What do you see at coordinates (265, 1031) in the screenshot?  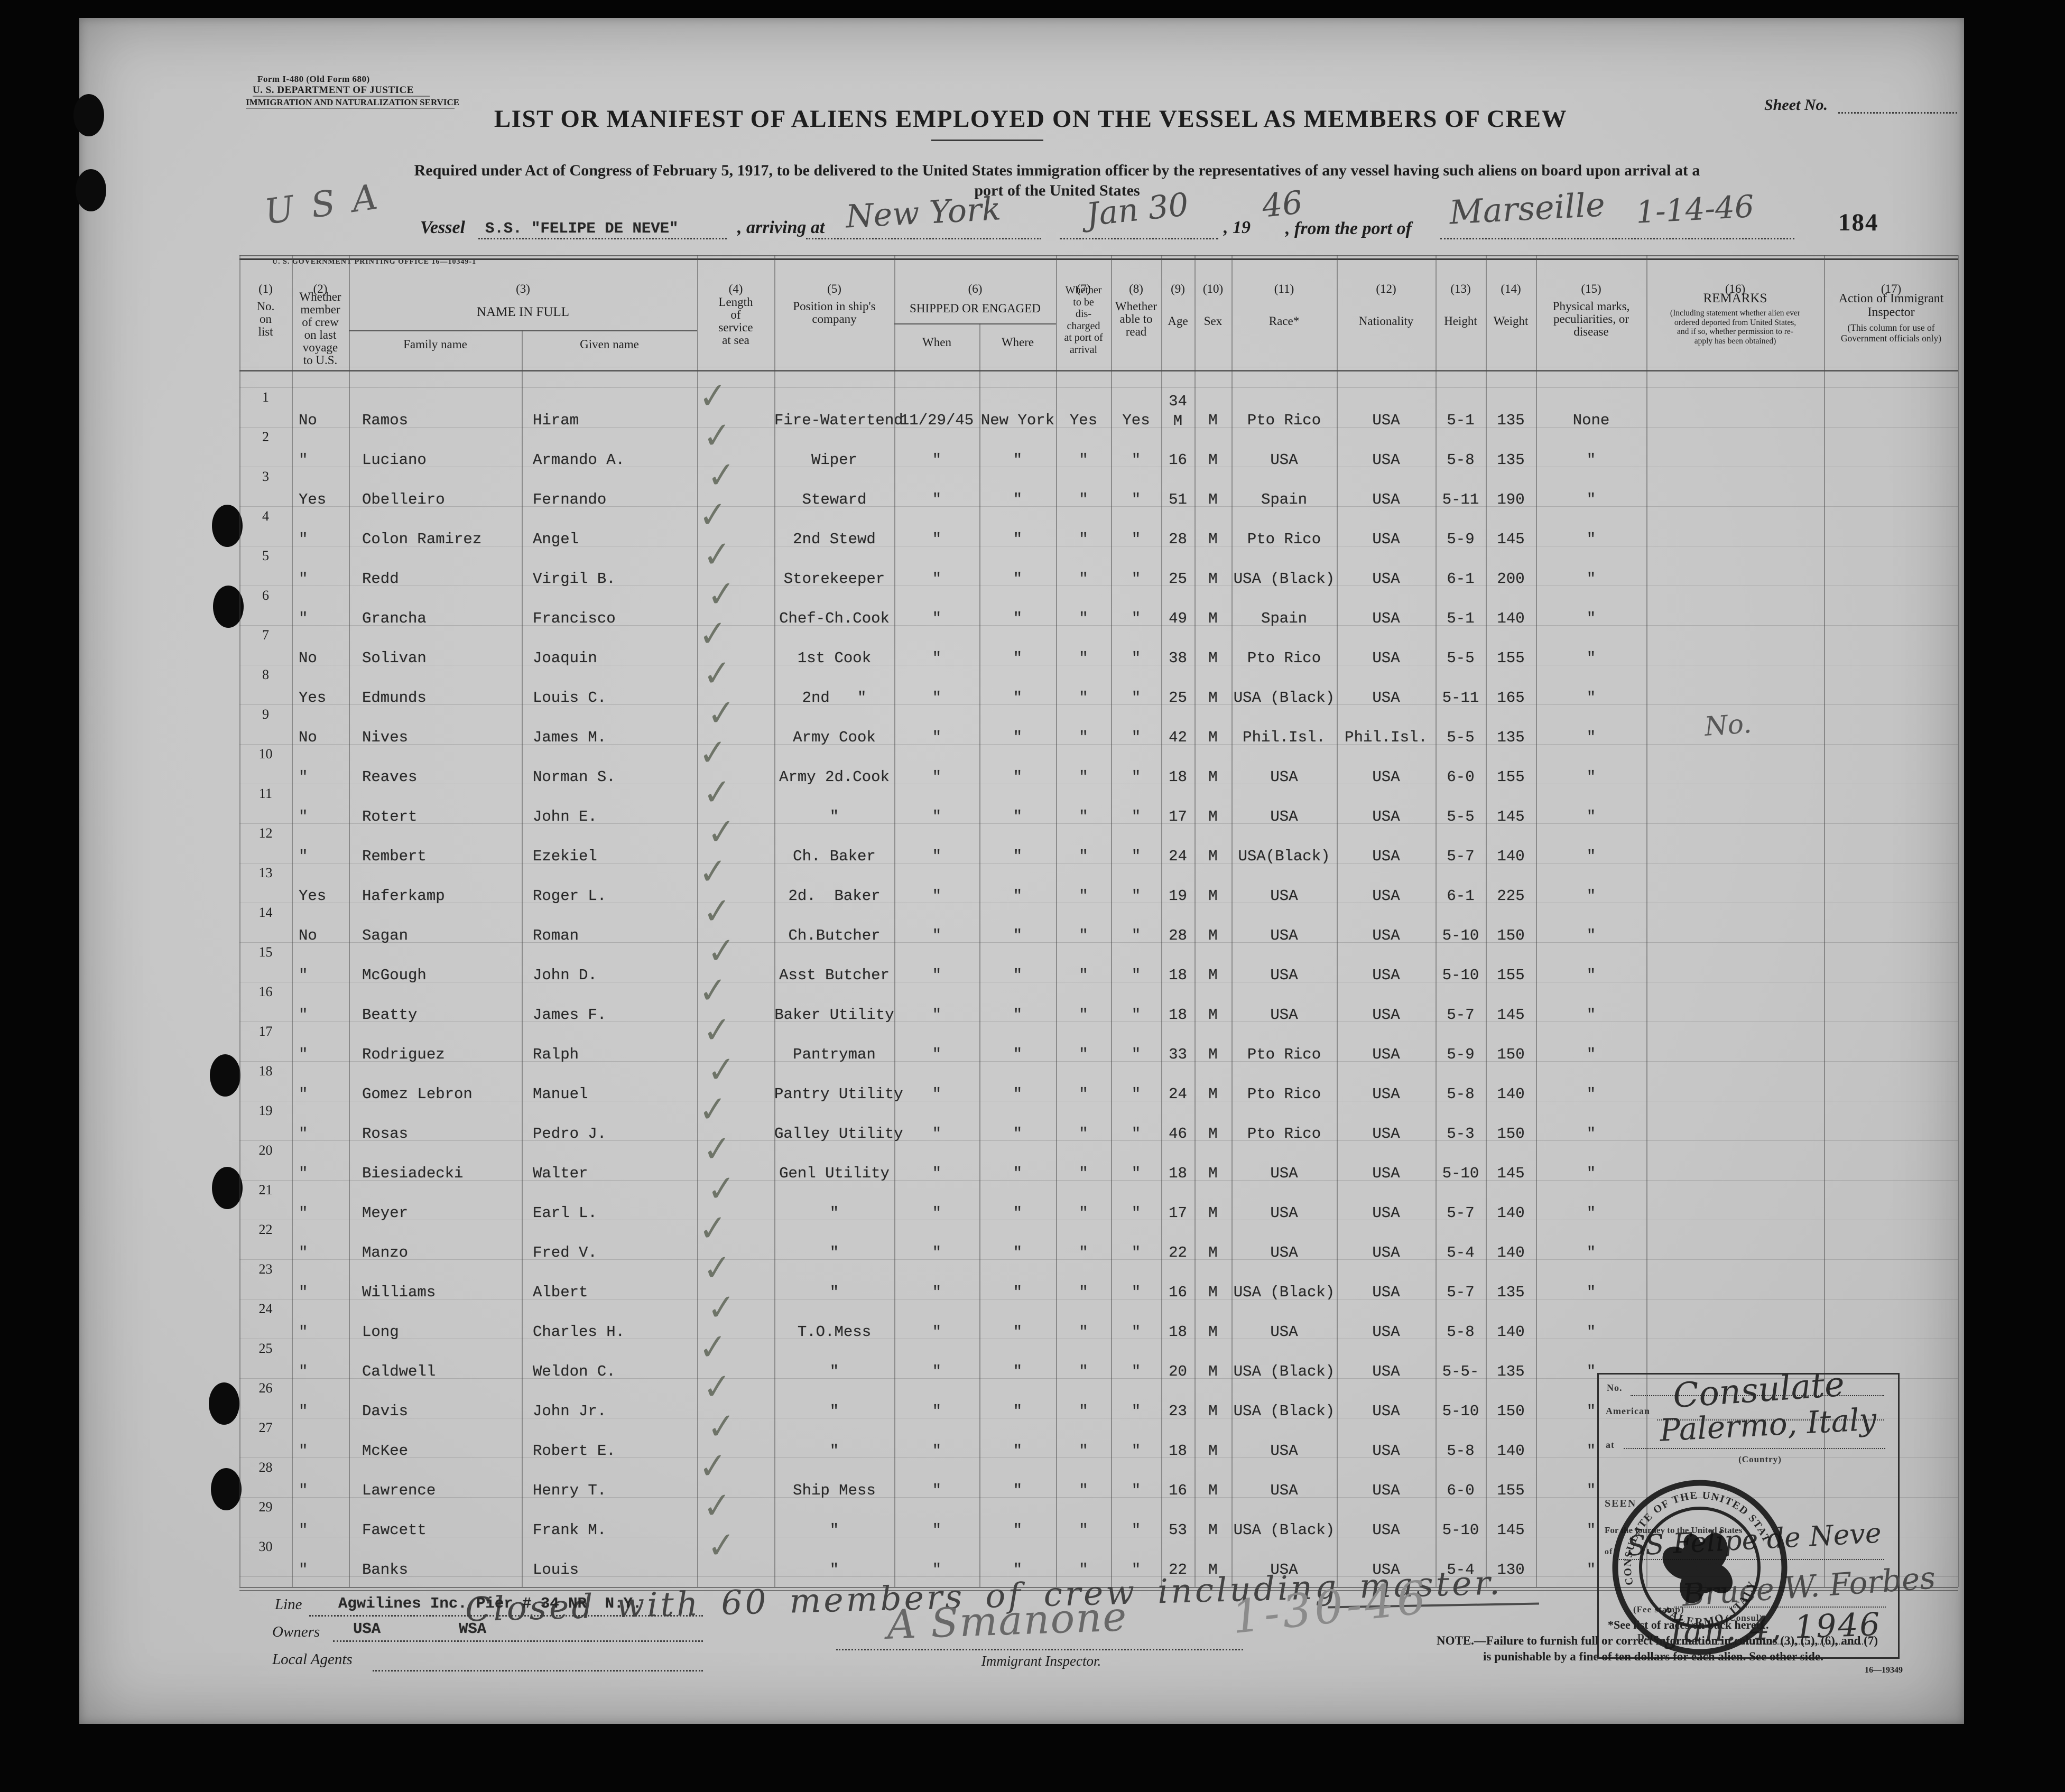 I see `row-number: 17` at bounding box center [265, 1031].